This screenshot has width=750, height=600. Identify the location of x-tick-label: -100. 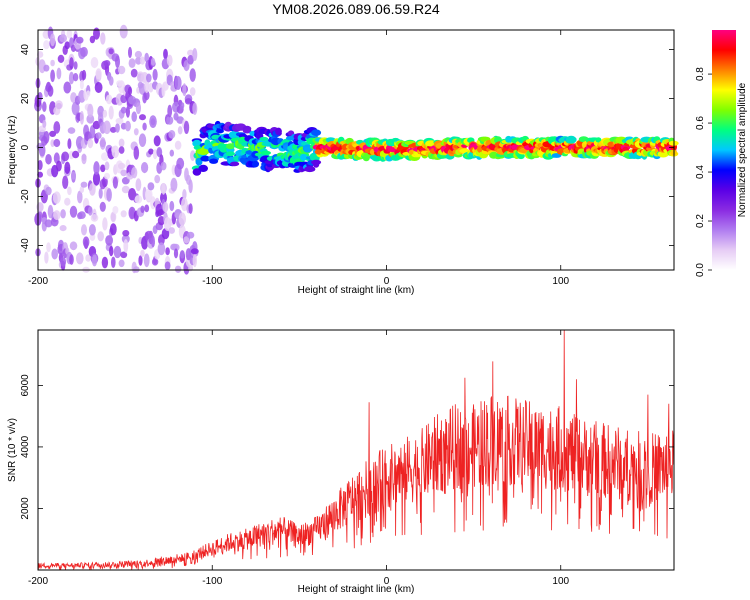
(212, 281).